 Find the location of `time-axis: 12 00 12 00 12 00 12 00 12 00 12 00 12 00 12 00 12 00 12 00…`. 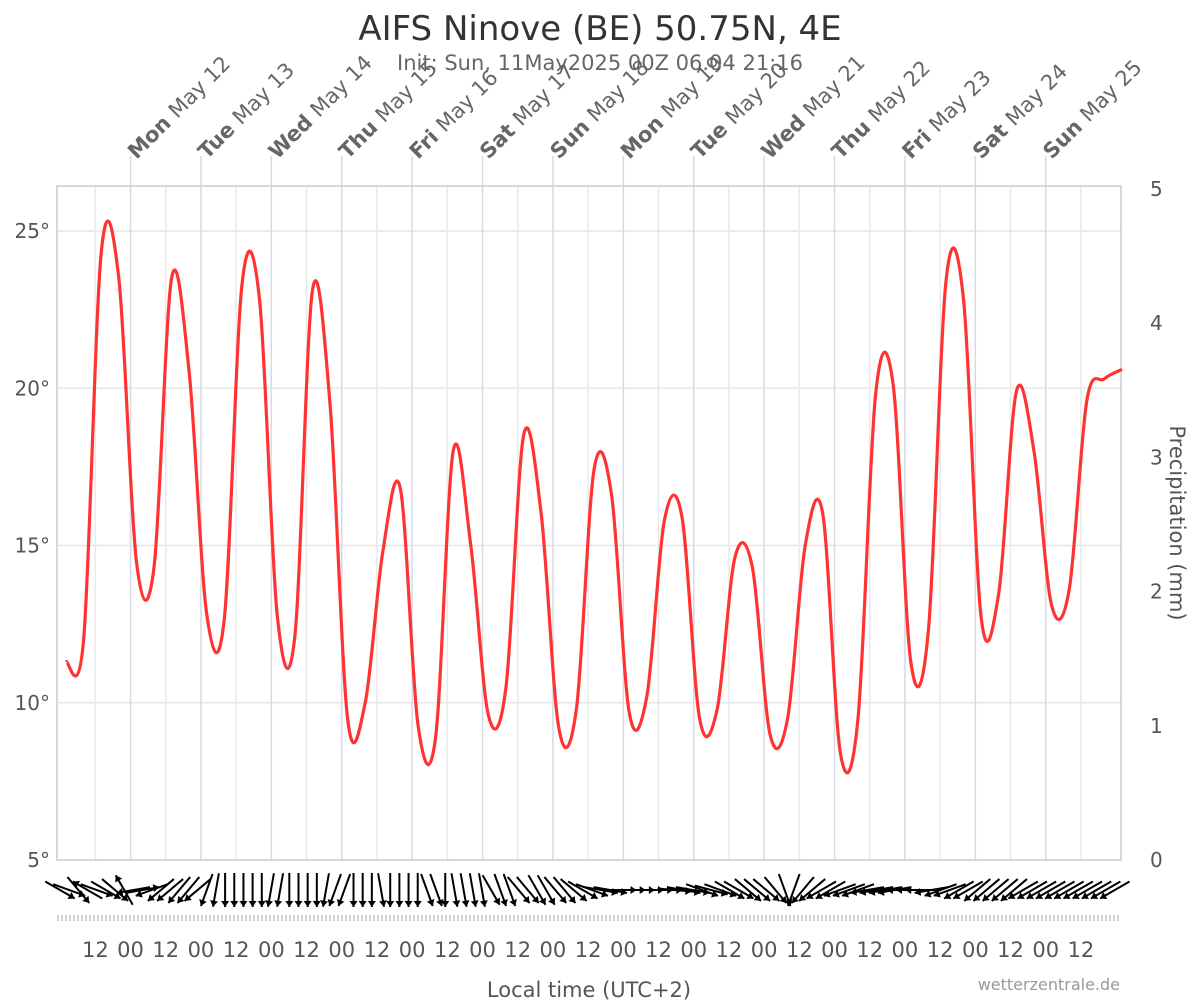

time-axis: 12 00 12 00 12 00 12 00 12 00 12 00 12 00 12 00 12 00 12 00… is located at coordinates (589, 938).